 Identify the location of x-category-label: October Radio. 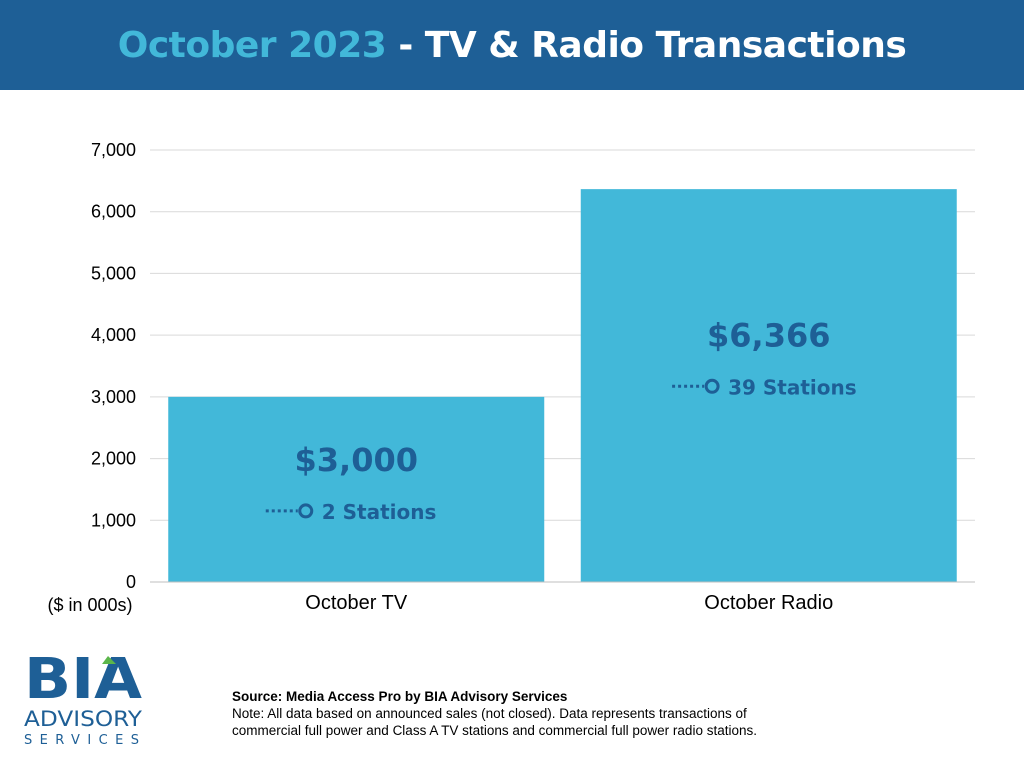
(768, 603).